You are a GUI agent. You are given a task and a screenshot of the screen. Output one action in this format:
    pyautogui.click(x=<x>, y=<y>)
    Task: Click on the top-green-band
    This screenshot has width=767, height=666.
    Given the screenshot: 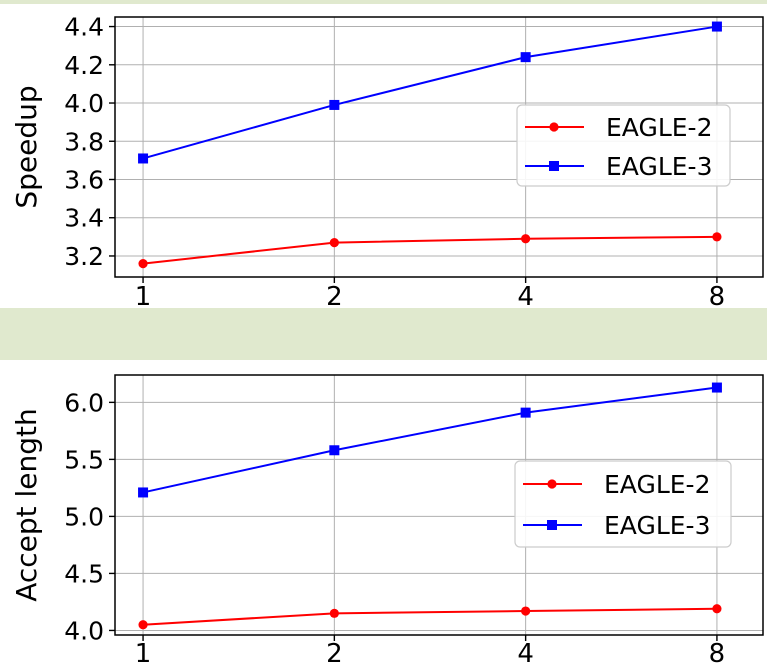 What is the action you would take?
    pyautogui.click(x=383, y=2)
    